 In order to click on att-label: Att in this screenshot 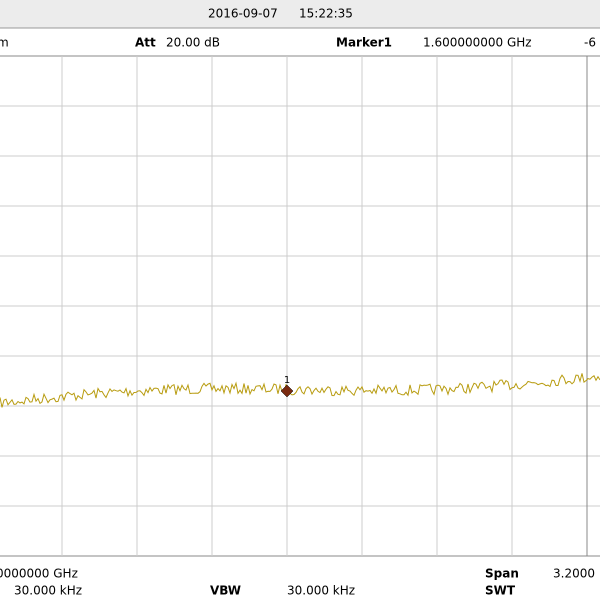, I will do `click(145, 43)`.